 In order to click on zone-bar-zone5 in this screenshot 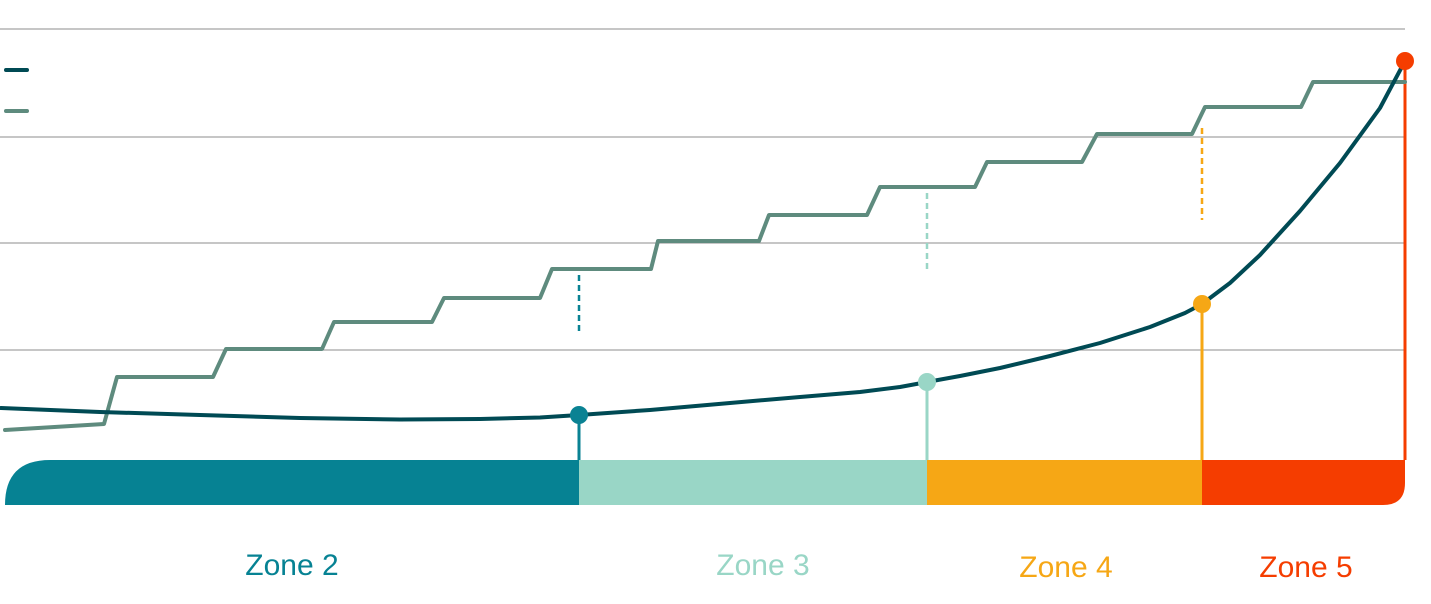, I will do `click(1303, 482)`.